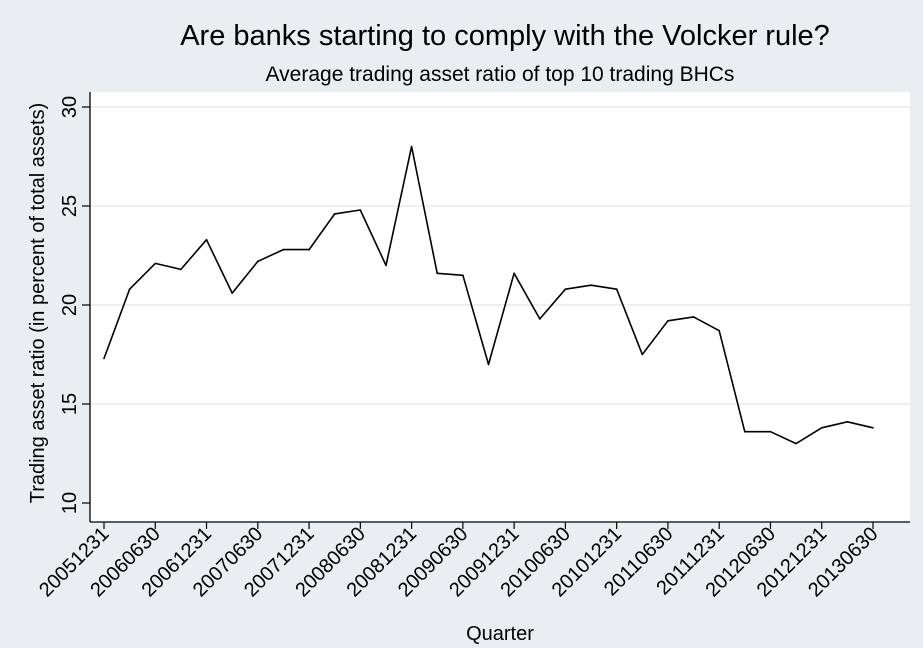 This screenshot has height=648, width=923. Describe the element at coordinates (70, 206) in the screenshot. I see `y-tick-label: 25` at that location.